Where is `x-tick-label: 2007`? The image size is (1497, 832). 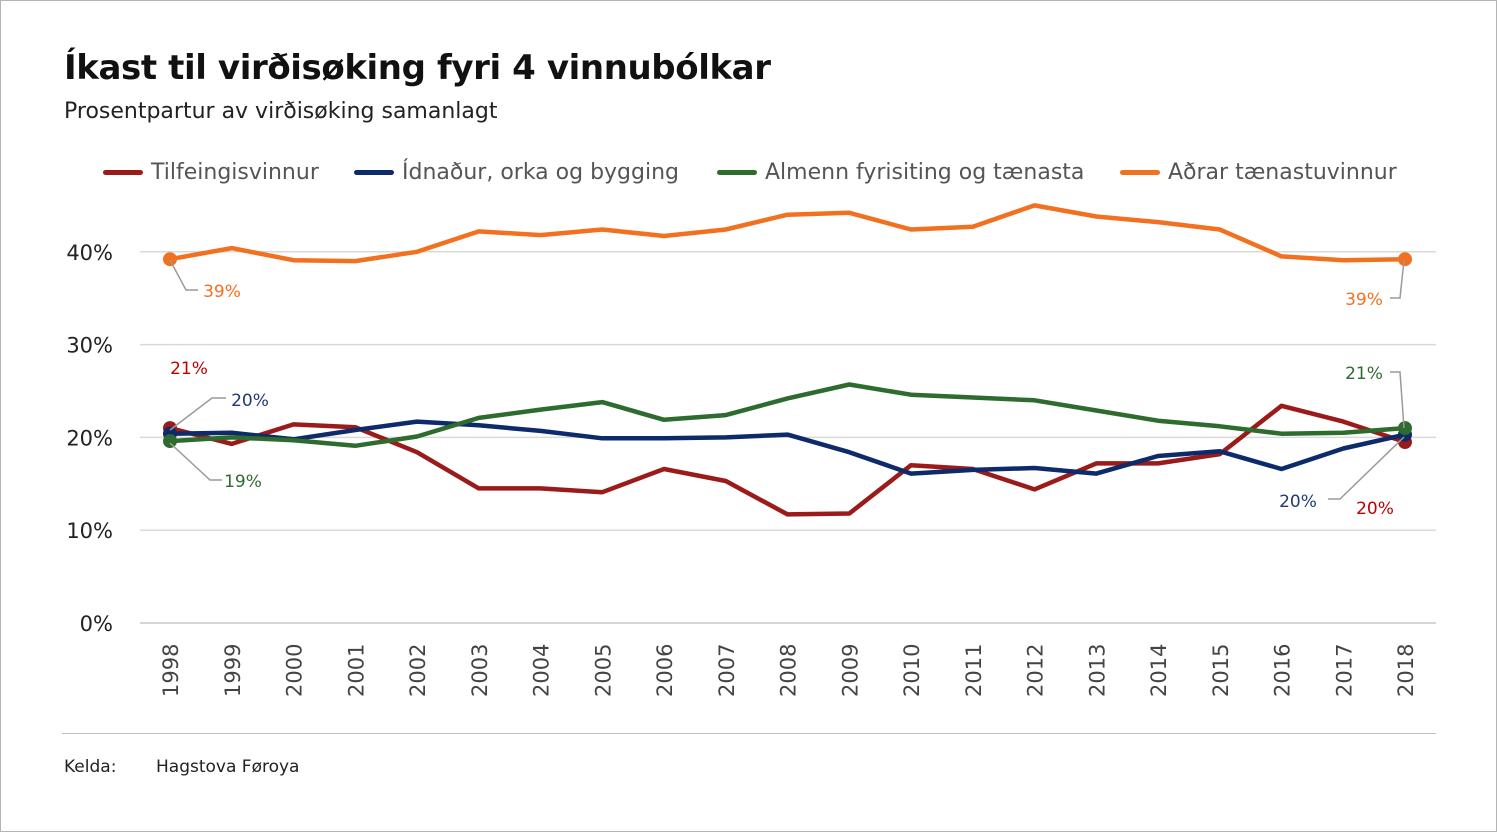
x-tick-label: 2007 is located at coordinates (727, 670).